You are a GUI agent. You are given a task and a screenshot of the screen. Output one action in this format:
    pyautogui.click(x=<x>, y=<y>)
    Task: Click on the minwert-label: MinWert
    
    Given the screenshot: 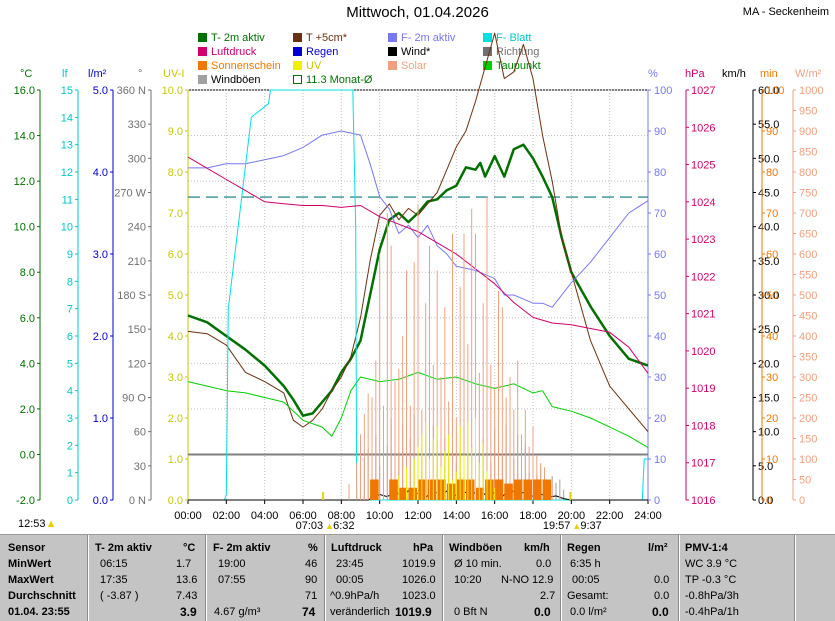 What is the action you would take?
    pyautogui.click(x=30, y=564)
    